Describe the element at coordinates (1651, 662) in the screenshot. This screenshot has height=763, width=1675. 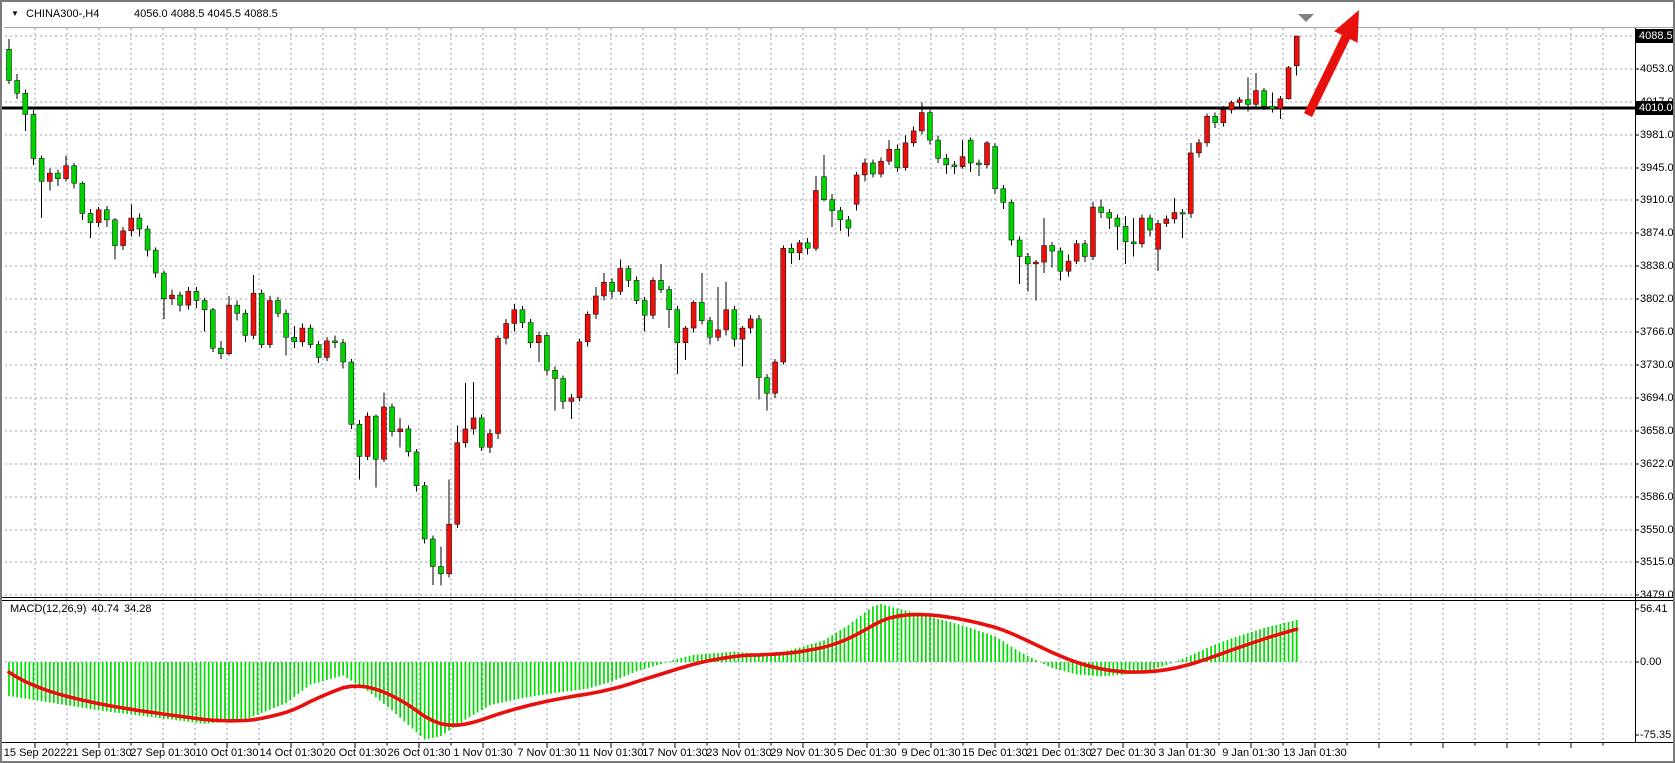
I see `macd-axis-zero: 0.00` at that location.